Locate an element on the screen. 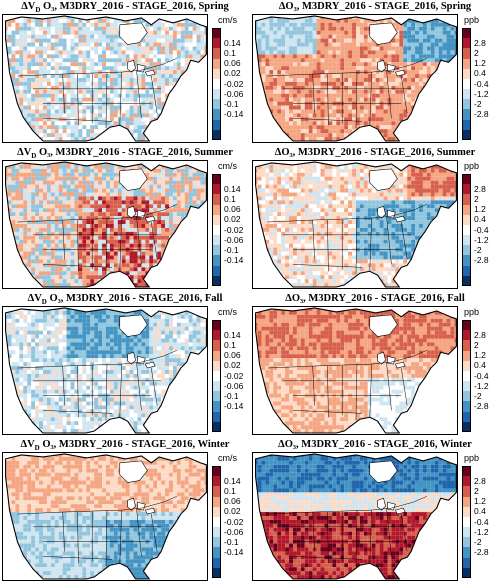  panel-title: ΔO₃, M3DRY_2016 - STAGE_2016, Summer is located at coordinates (375, 153).